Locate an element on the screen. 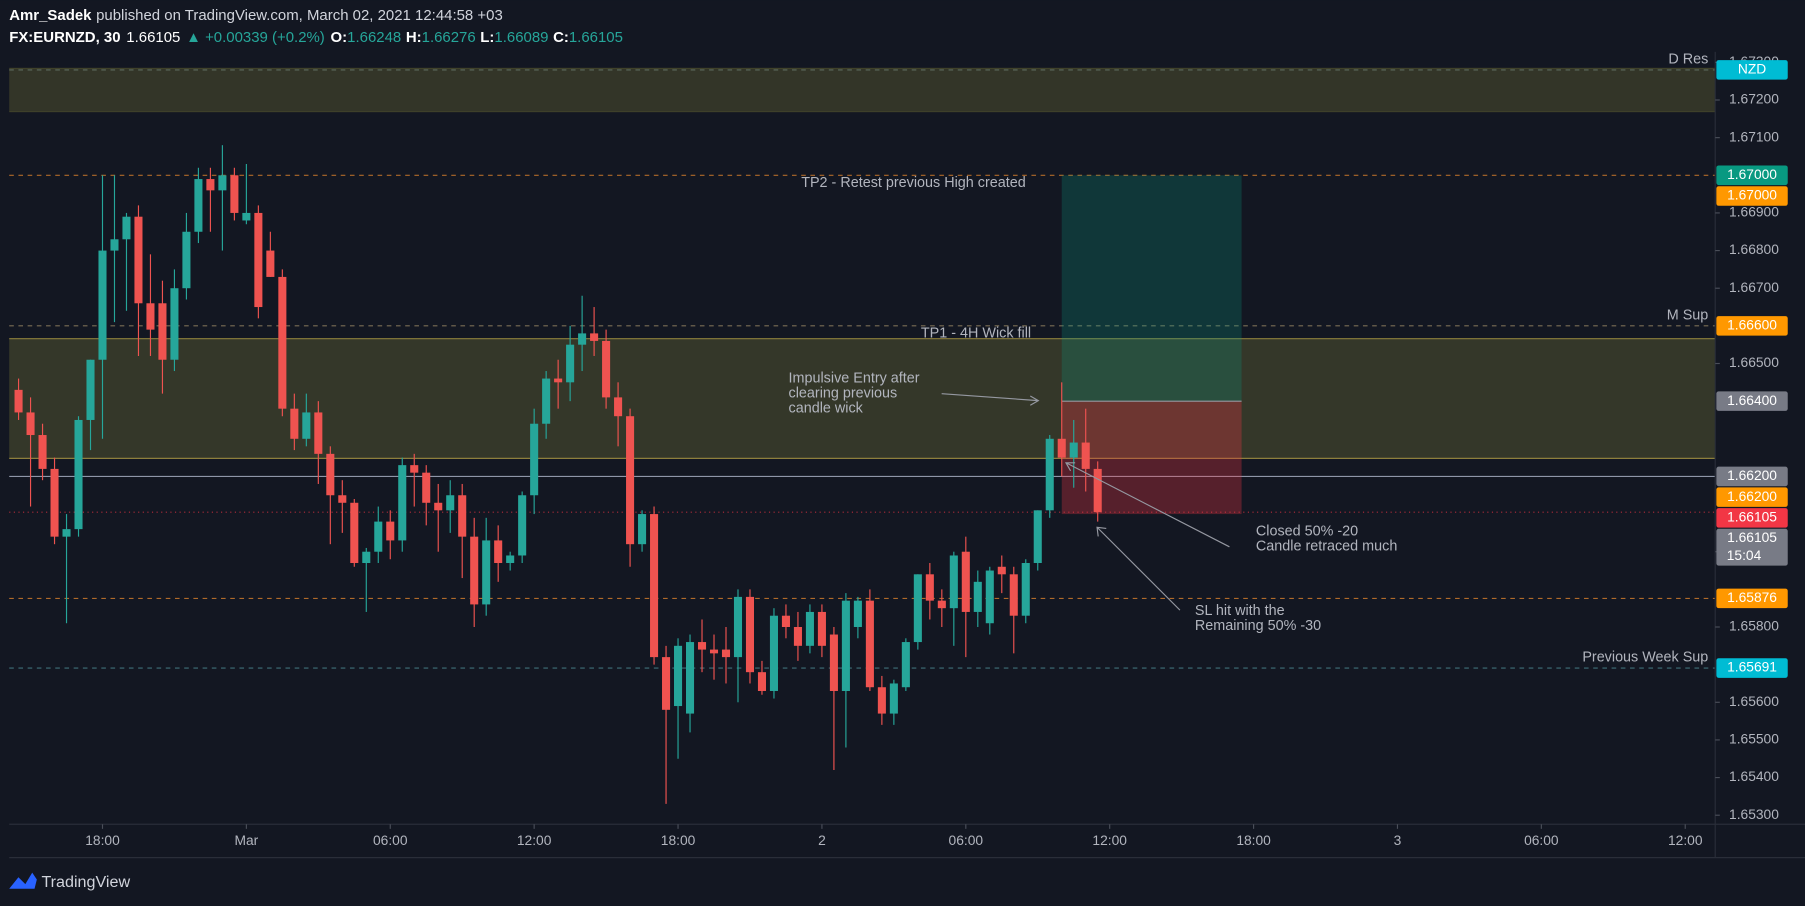 The width and height of the screenshot is (1805, 906). y-tick-label: 1.67200 is located at coordinates (1754, 99).